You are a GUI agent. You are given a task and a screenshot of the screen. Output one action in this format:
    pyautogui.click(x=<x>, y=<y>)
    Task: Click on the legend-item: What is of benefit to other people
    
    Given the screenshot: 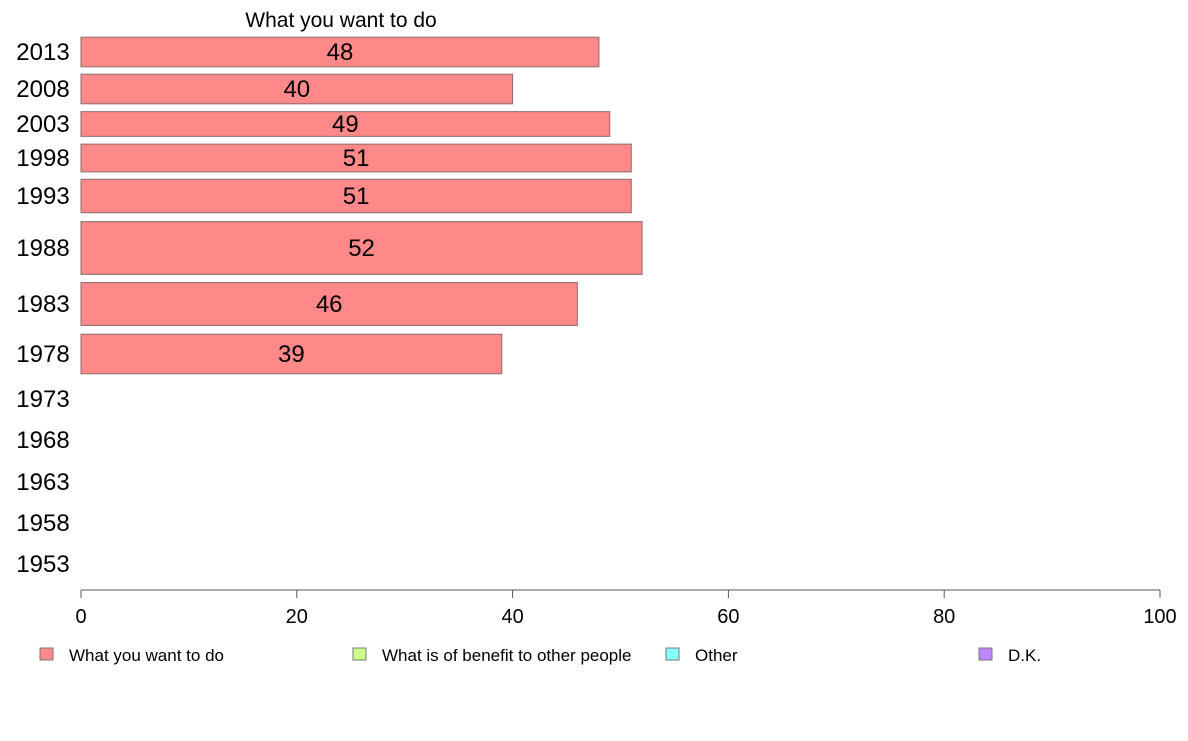 What is the action you would take?
    pyautogui.click(x=492, y=655)
    